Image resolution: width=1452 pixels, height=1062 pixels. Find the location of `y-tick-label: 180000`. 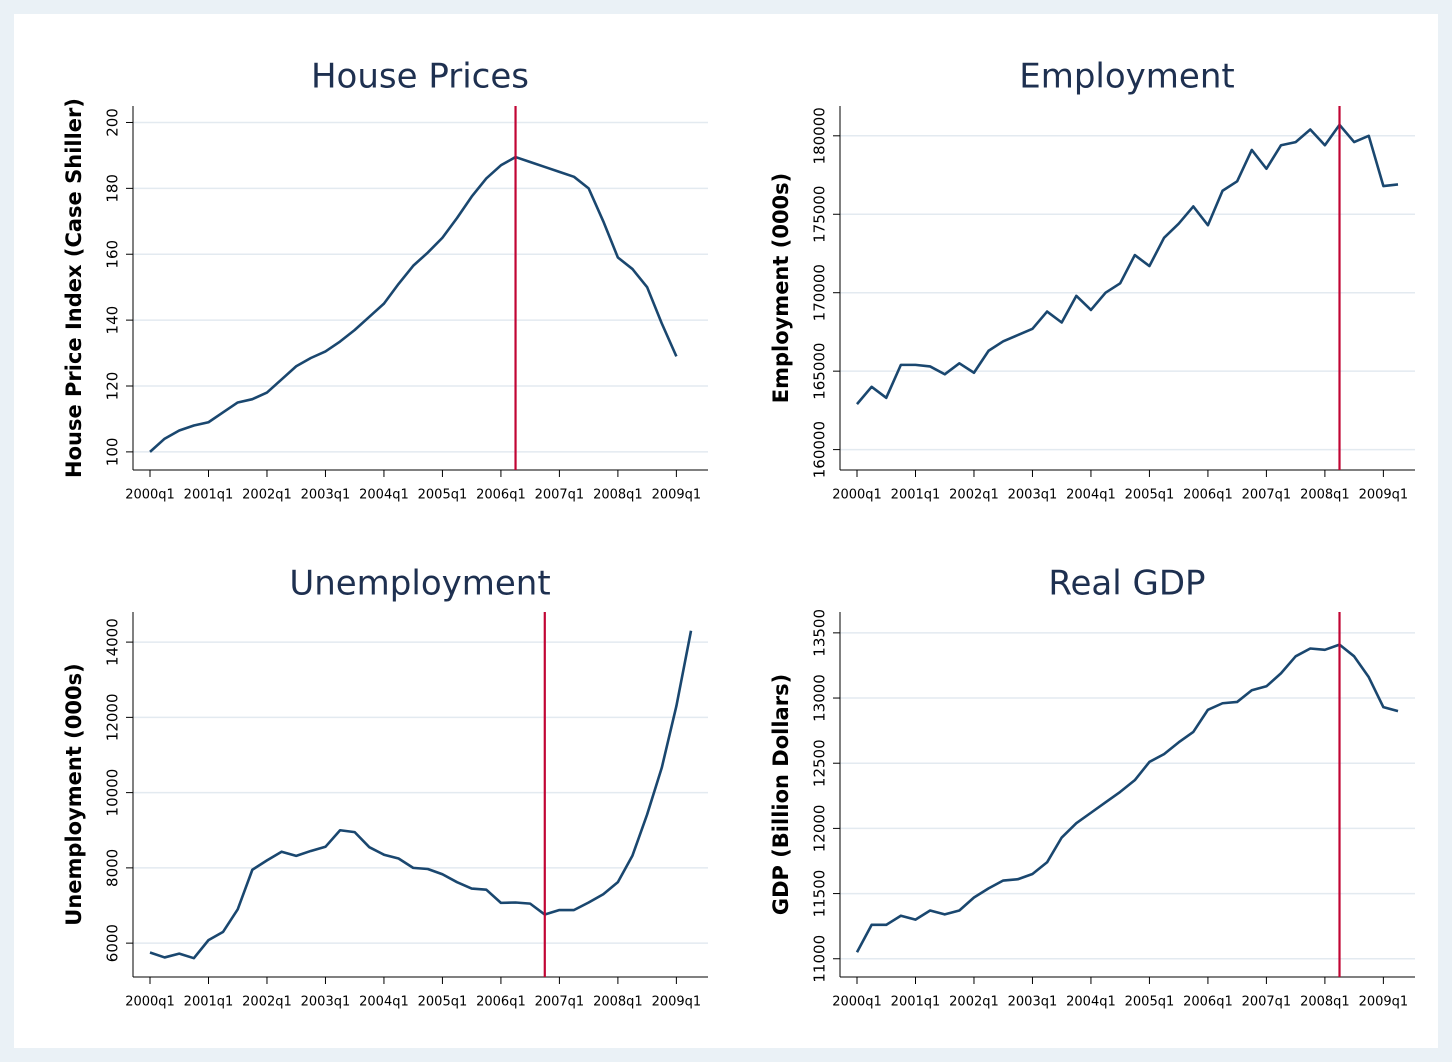

y-tick-label: 180000 is located at coordinates (820, 135).